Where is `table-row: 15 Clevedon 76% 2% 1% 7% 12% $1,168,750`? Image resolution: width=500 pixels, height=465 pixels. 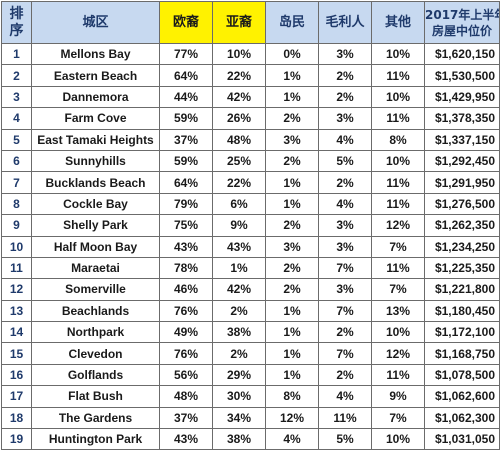
table-row: 15 Clevedon 76% 2% 1% 7% 12% $1,168,750 is located at coordinates (250, 353).